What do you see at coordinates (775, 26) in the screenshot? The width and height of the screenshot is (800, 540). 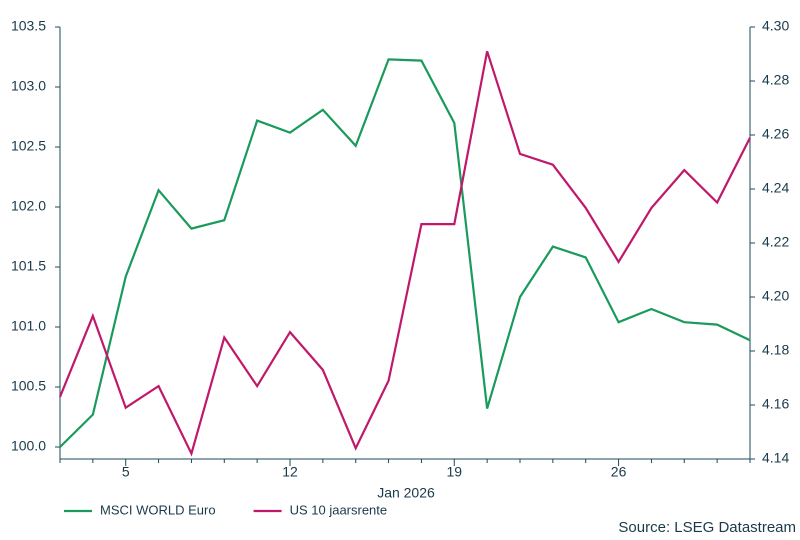 I see `y2-tick-label: 4.30` at bounding box center [775, 26].